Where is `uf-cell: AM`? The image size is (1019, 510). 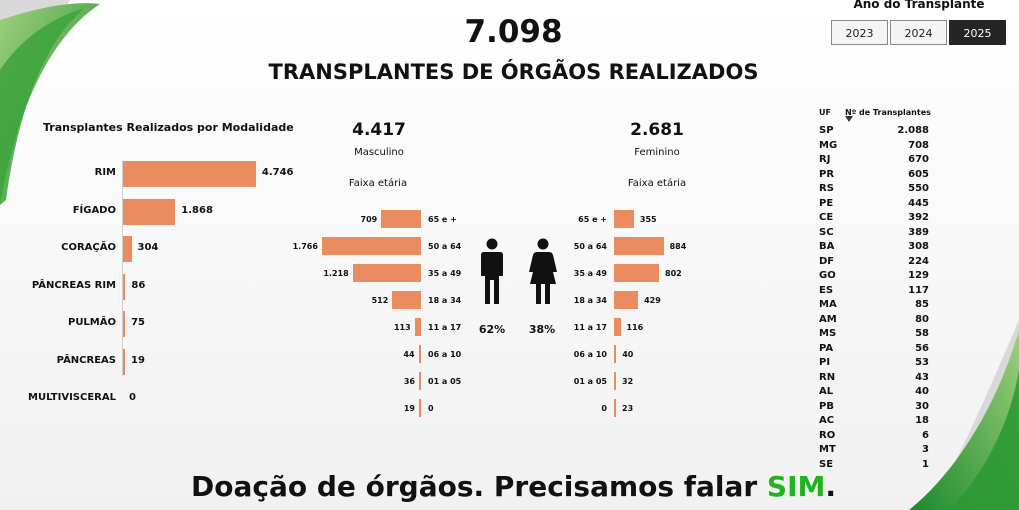 uf-cell: AM is located at coordinates (828, 319).